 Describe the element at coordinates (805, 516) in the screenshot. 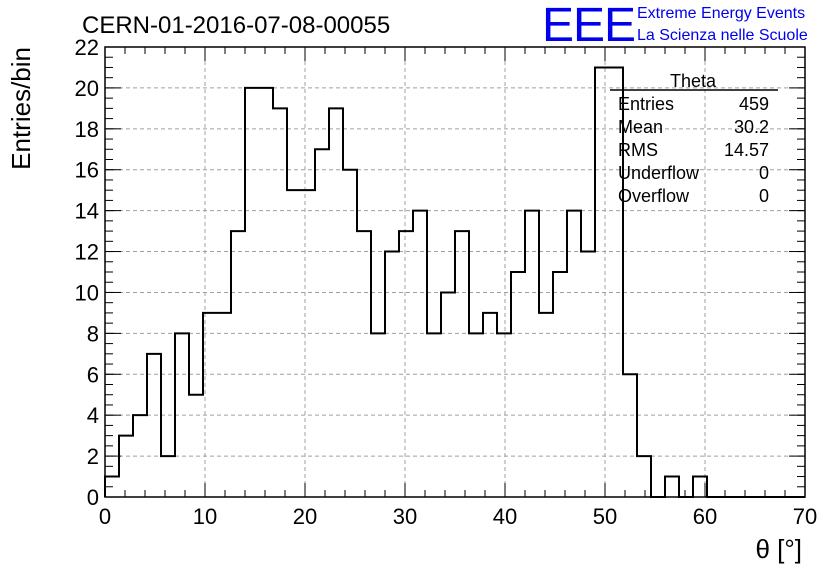

I see `x-tick-label: 70` at that location.